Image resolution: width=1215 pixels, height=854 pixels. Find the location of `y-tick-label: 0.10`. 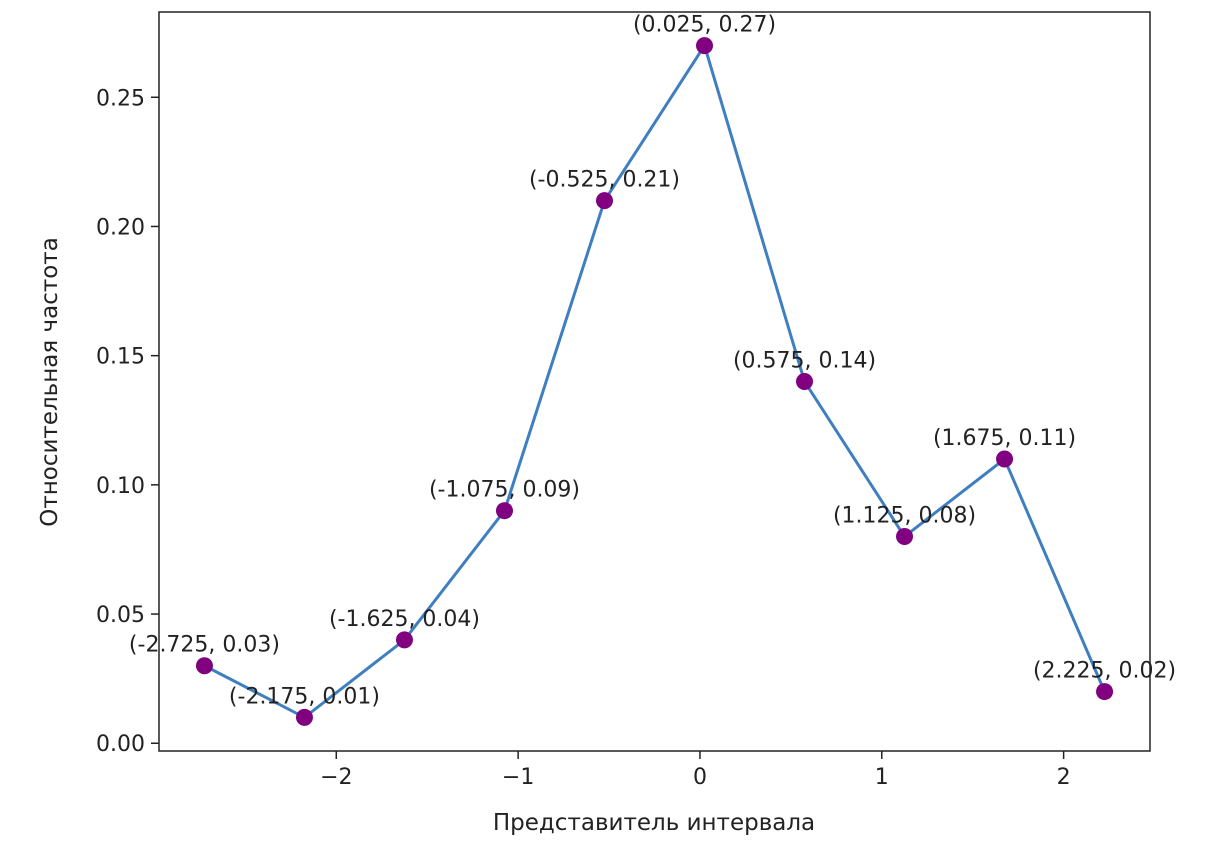

y-tick-label: 0.10 is located at coordinates (120, 486).